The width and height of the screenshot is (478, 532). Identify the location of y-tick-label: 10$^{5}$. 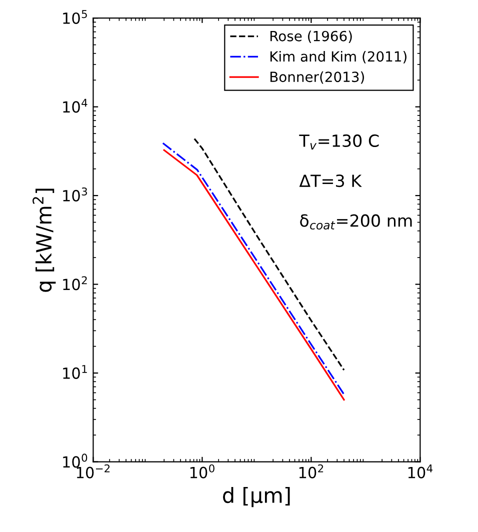
(75, 17).